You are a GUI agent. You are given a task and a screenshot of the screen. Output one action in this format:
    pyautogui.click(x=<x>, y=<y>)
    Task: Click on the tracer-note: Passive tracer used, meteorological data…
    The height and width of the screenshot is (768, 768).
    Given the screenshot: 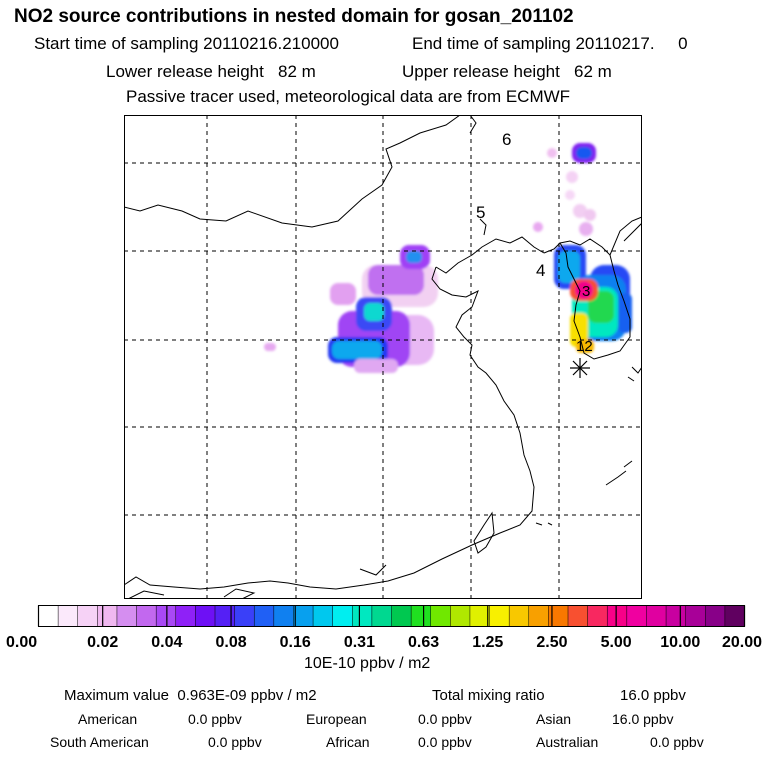 What is the action you would take?
    pyautogui.click(x=348, y=96)
    